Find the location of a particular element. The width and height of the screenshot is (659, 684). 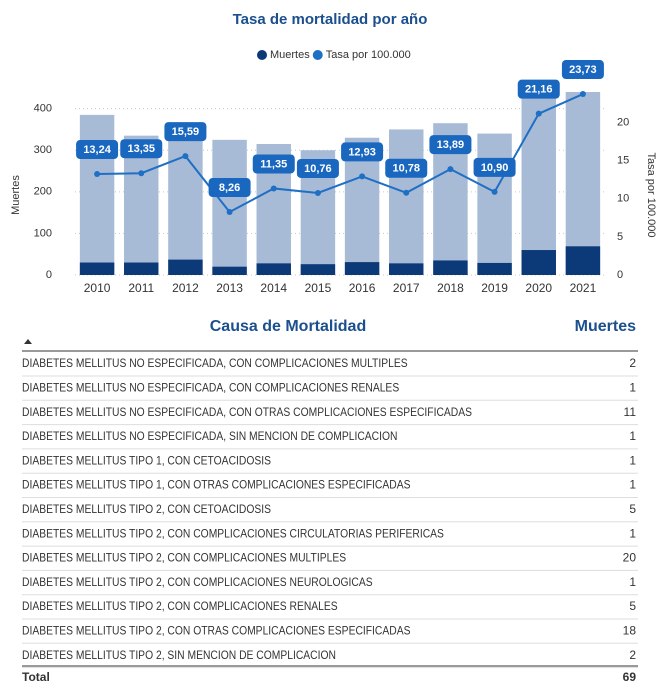

y-axis-label: Muertes is located at coordinates (16, 195).